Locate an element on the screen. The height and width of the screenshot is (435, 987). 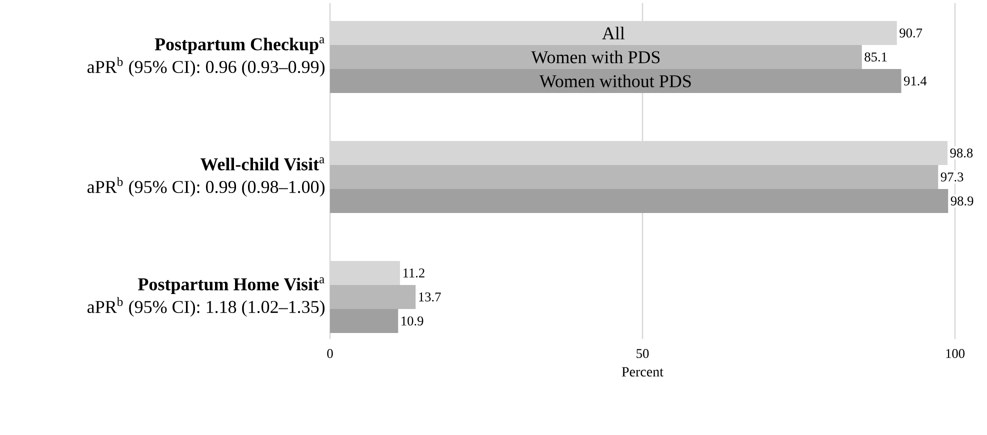
x-axis-title: Percent is located at coordinates (643, 372).